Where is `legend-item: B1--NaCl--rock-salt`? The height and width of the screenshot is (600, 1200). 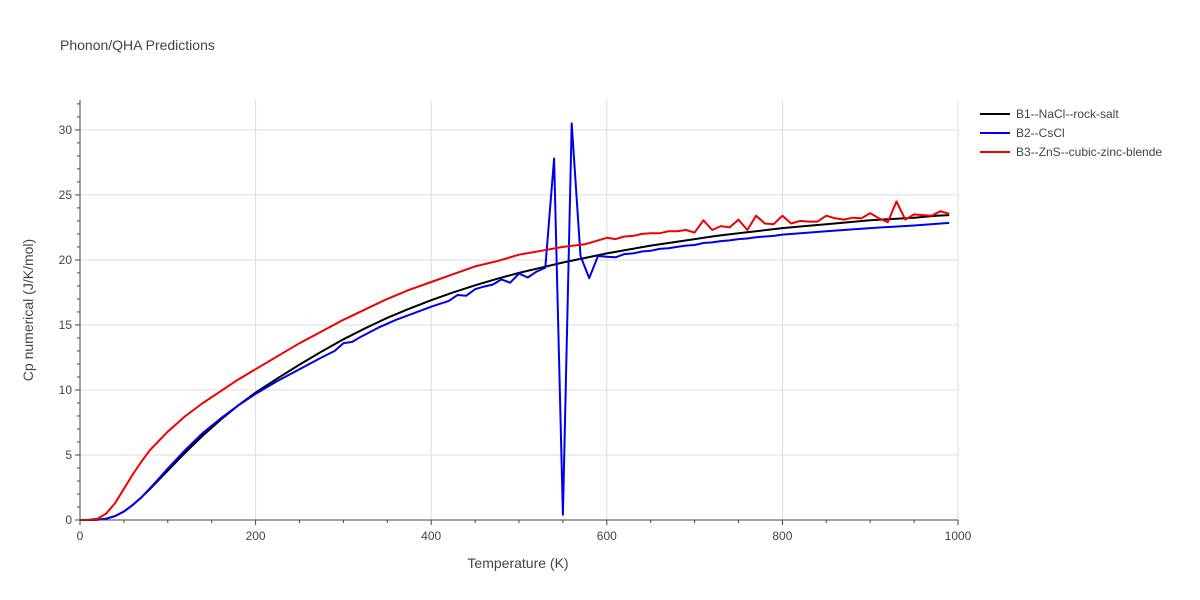 legend-item: B1--NaCl--rock-salt is located at coordinates (1049, 114).